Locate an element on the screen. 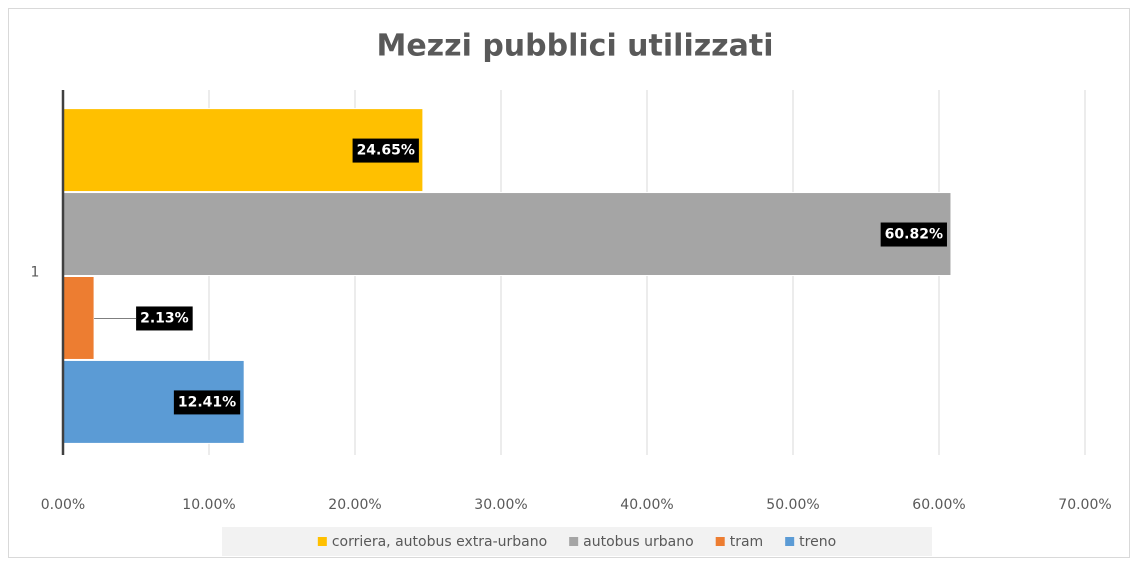  data-label: 12.41% is located at coordinates (207, 402).